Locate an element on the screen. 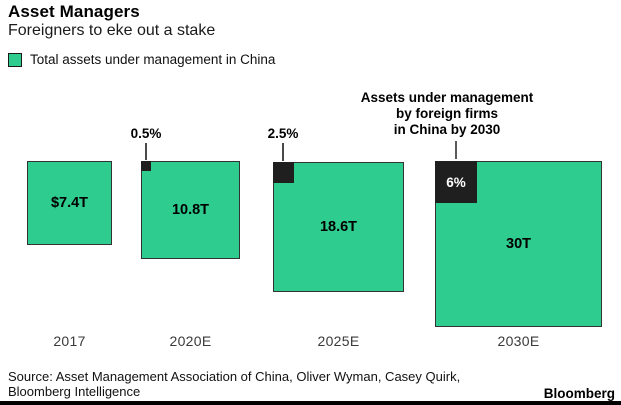 This screenshot has width=621, height=405. value-label-2025: 18.6T is located at coordinates (338, 227).